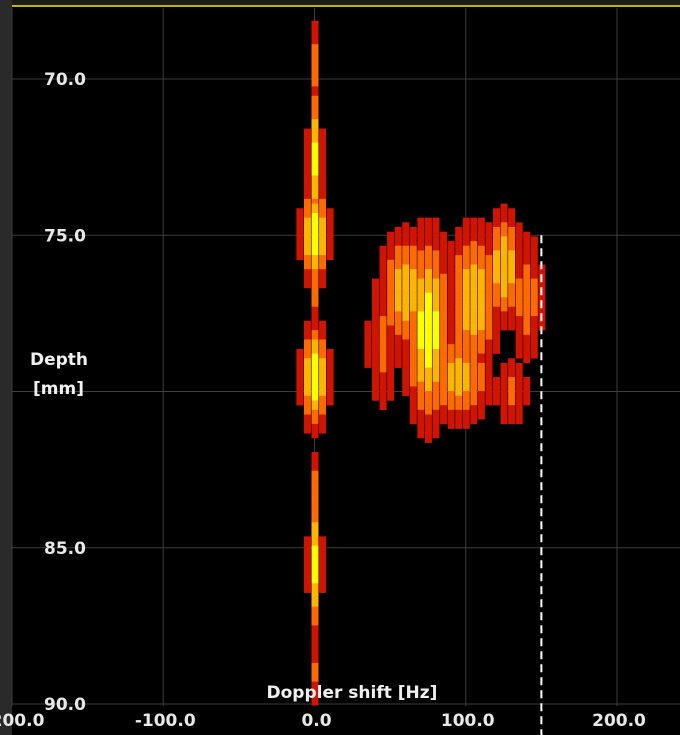 This screenshot has width=680, height=735. Describe the element at coordinates (65, 705) in the screenshot. I see `y-tick-label: 90.0` at that location.